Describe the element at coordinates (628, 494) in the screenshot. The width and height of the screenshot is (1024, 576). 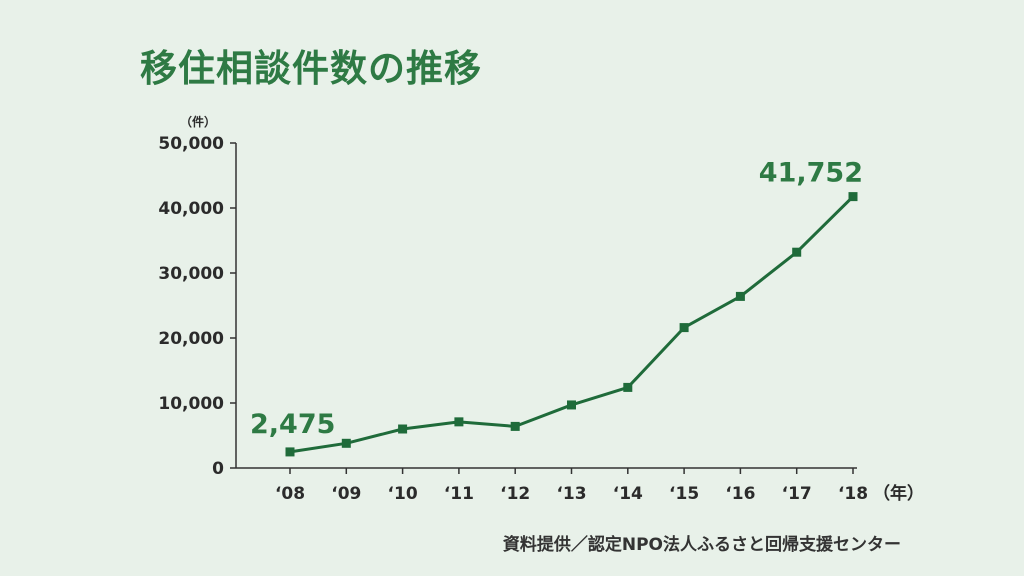
I see `x-tick-label: ‘14` at that location.